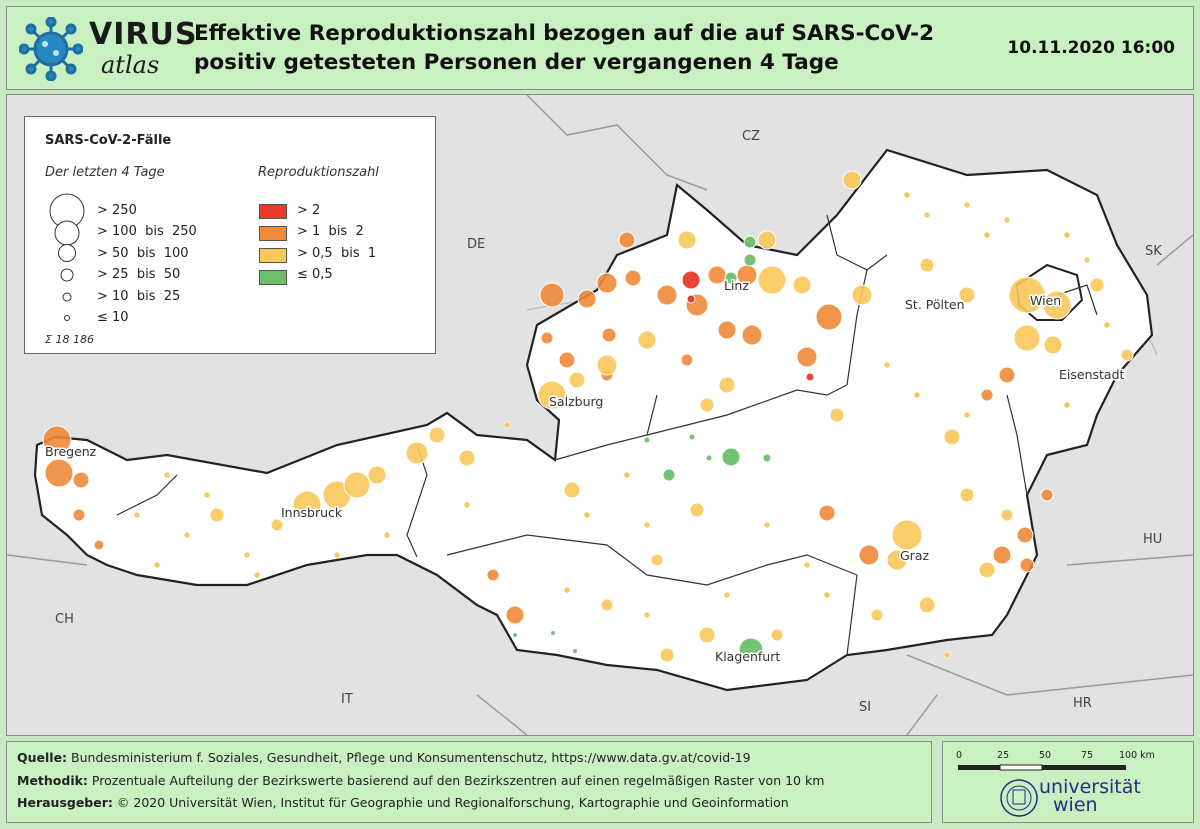 This screenshot has height=829, width=1200. I want to click on legend-color-label: > 2, so click(309, 210).